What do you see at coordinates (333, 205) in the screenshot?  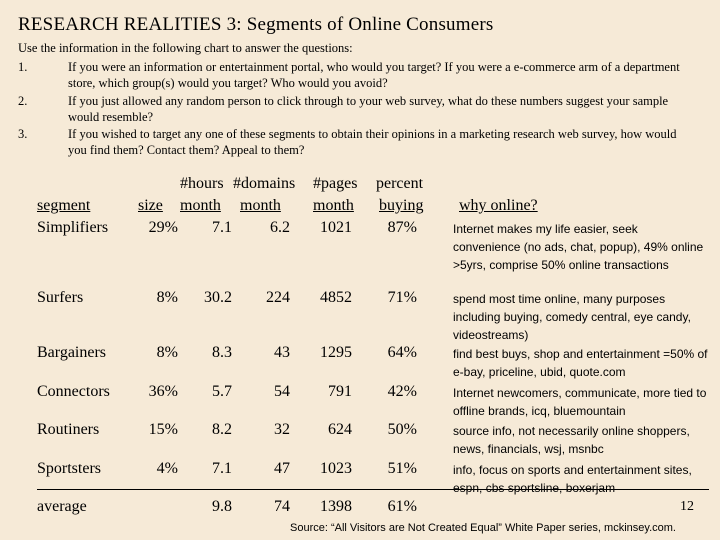 I see `header-pages-month: month` at bounding box center [333, 205].